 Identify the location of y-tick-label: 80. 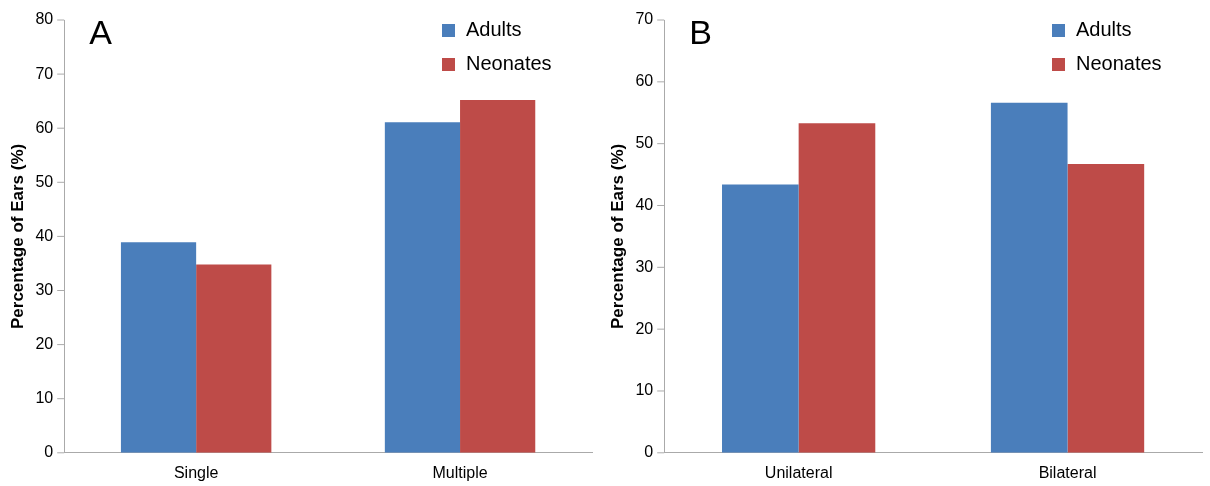
(44, 19).